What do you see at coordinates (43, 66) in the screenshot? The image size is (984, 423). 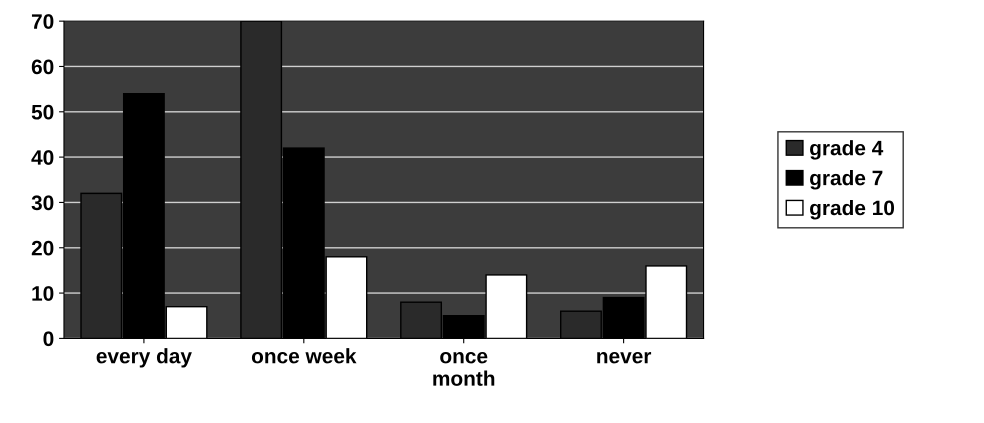 I see `y-tick-label: 60` at bounding box center [43, 66].